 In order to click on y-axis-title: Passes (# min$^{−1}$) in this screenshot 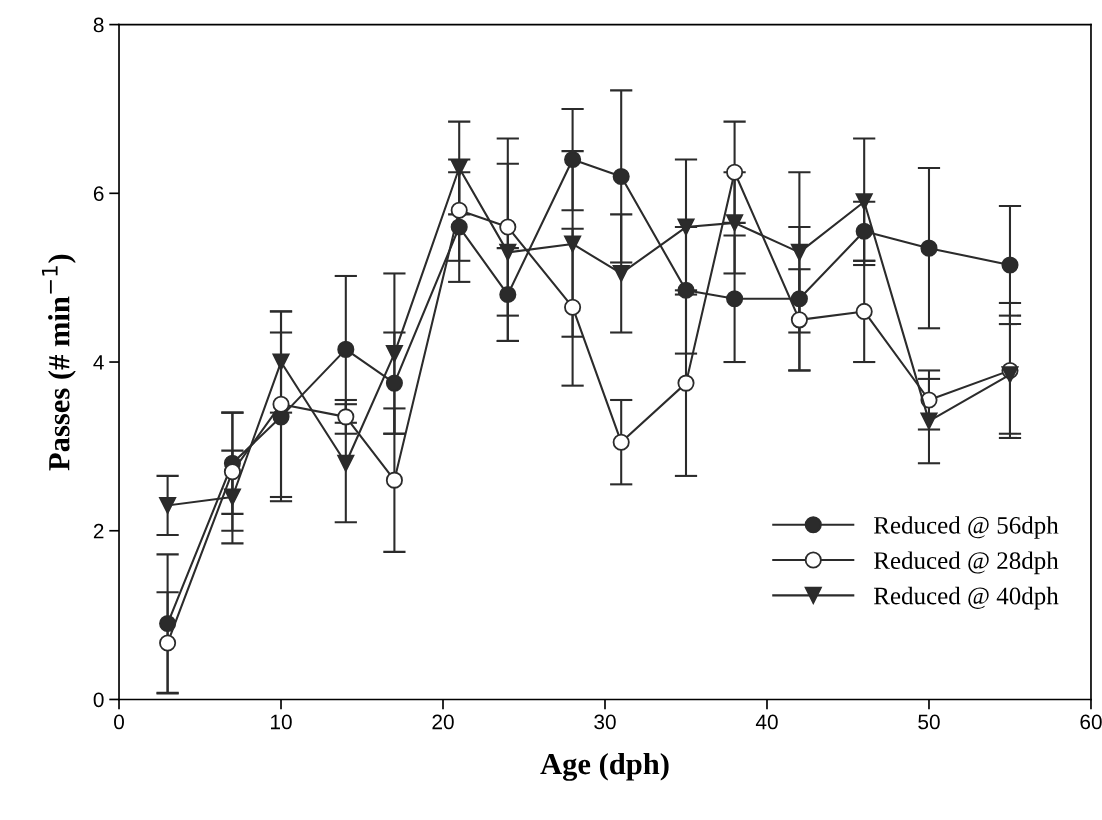, I will do `click(58, 362)`.